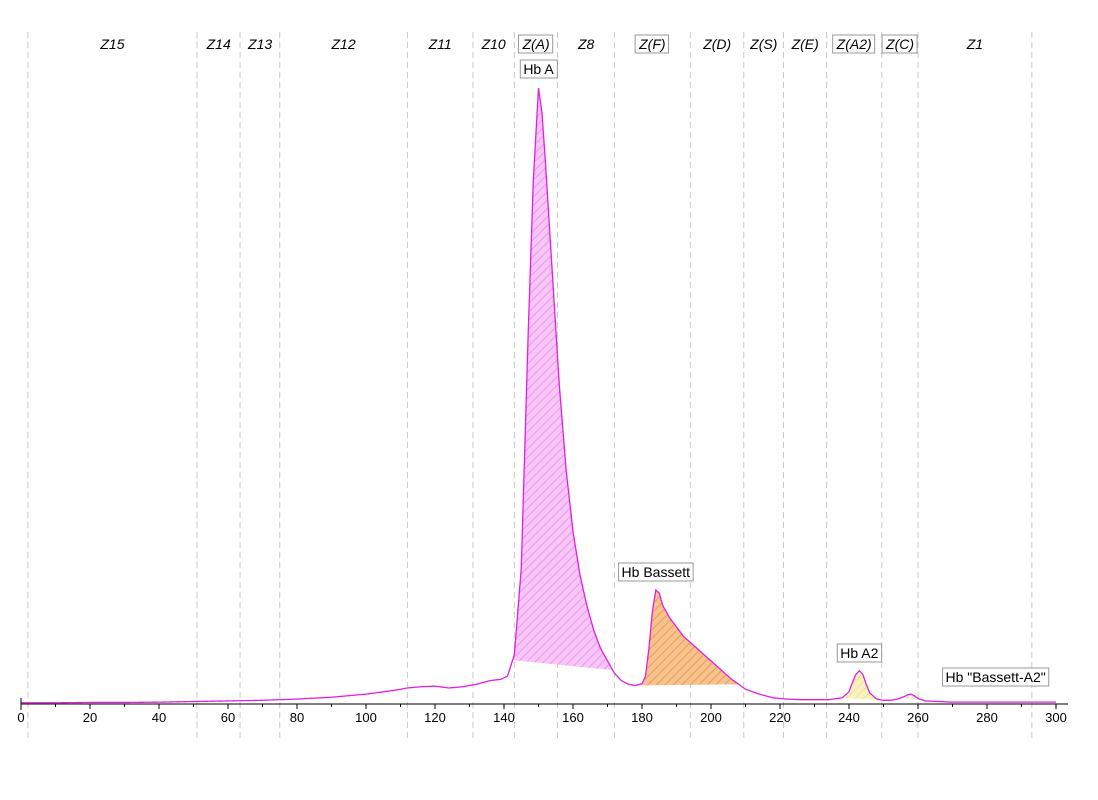  I want to click on x-tick-label: 40, so click(159, 717).